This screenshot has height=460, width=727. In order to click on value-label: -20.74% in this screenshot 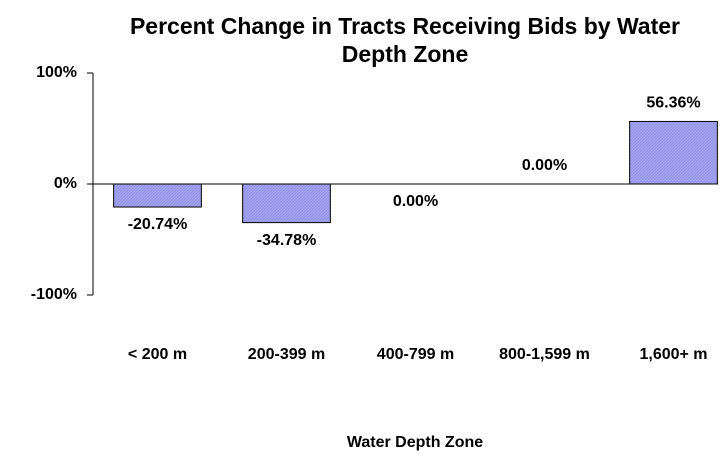, I will do `click(158, 224)`.